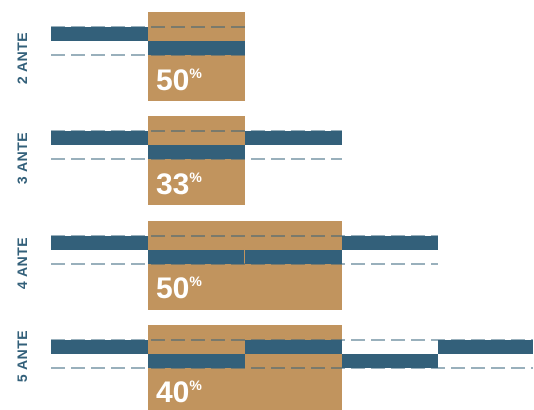 This screenshot has width=534, height=410. Describe the element at coordinates (179, 392) in the screenshot. I see `percentage-value: 40%` at that location.